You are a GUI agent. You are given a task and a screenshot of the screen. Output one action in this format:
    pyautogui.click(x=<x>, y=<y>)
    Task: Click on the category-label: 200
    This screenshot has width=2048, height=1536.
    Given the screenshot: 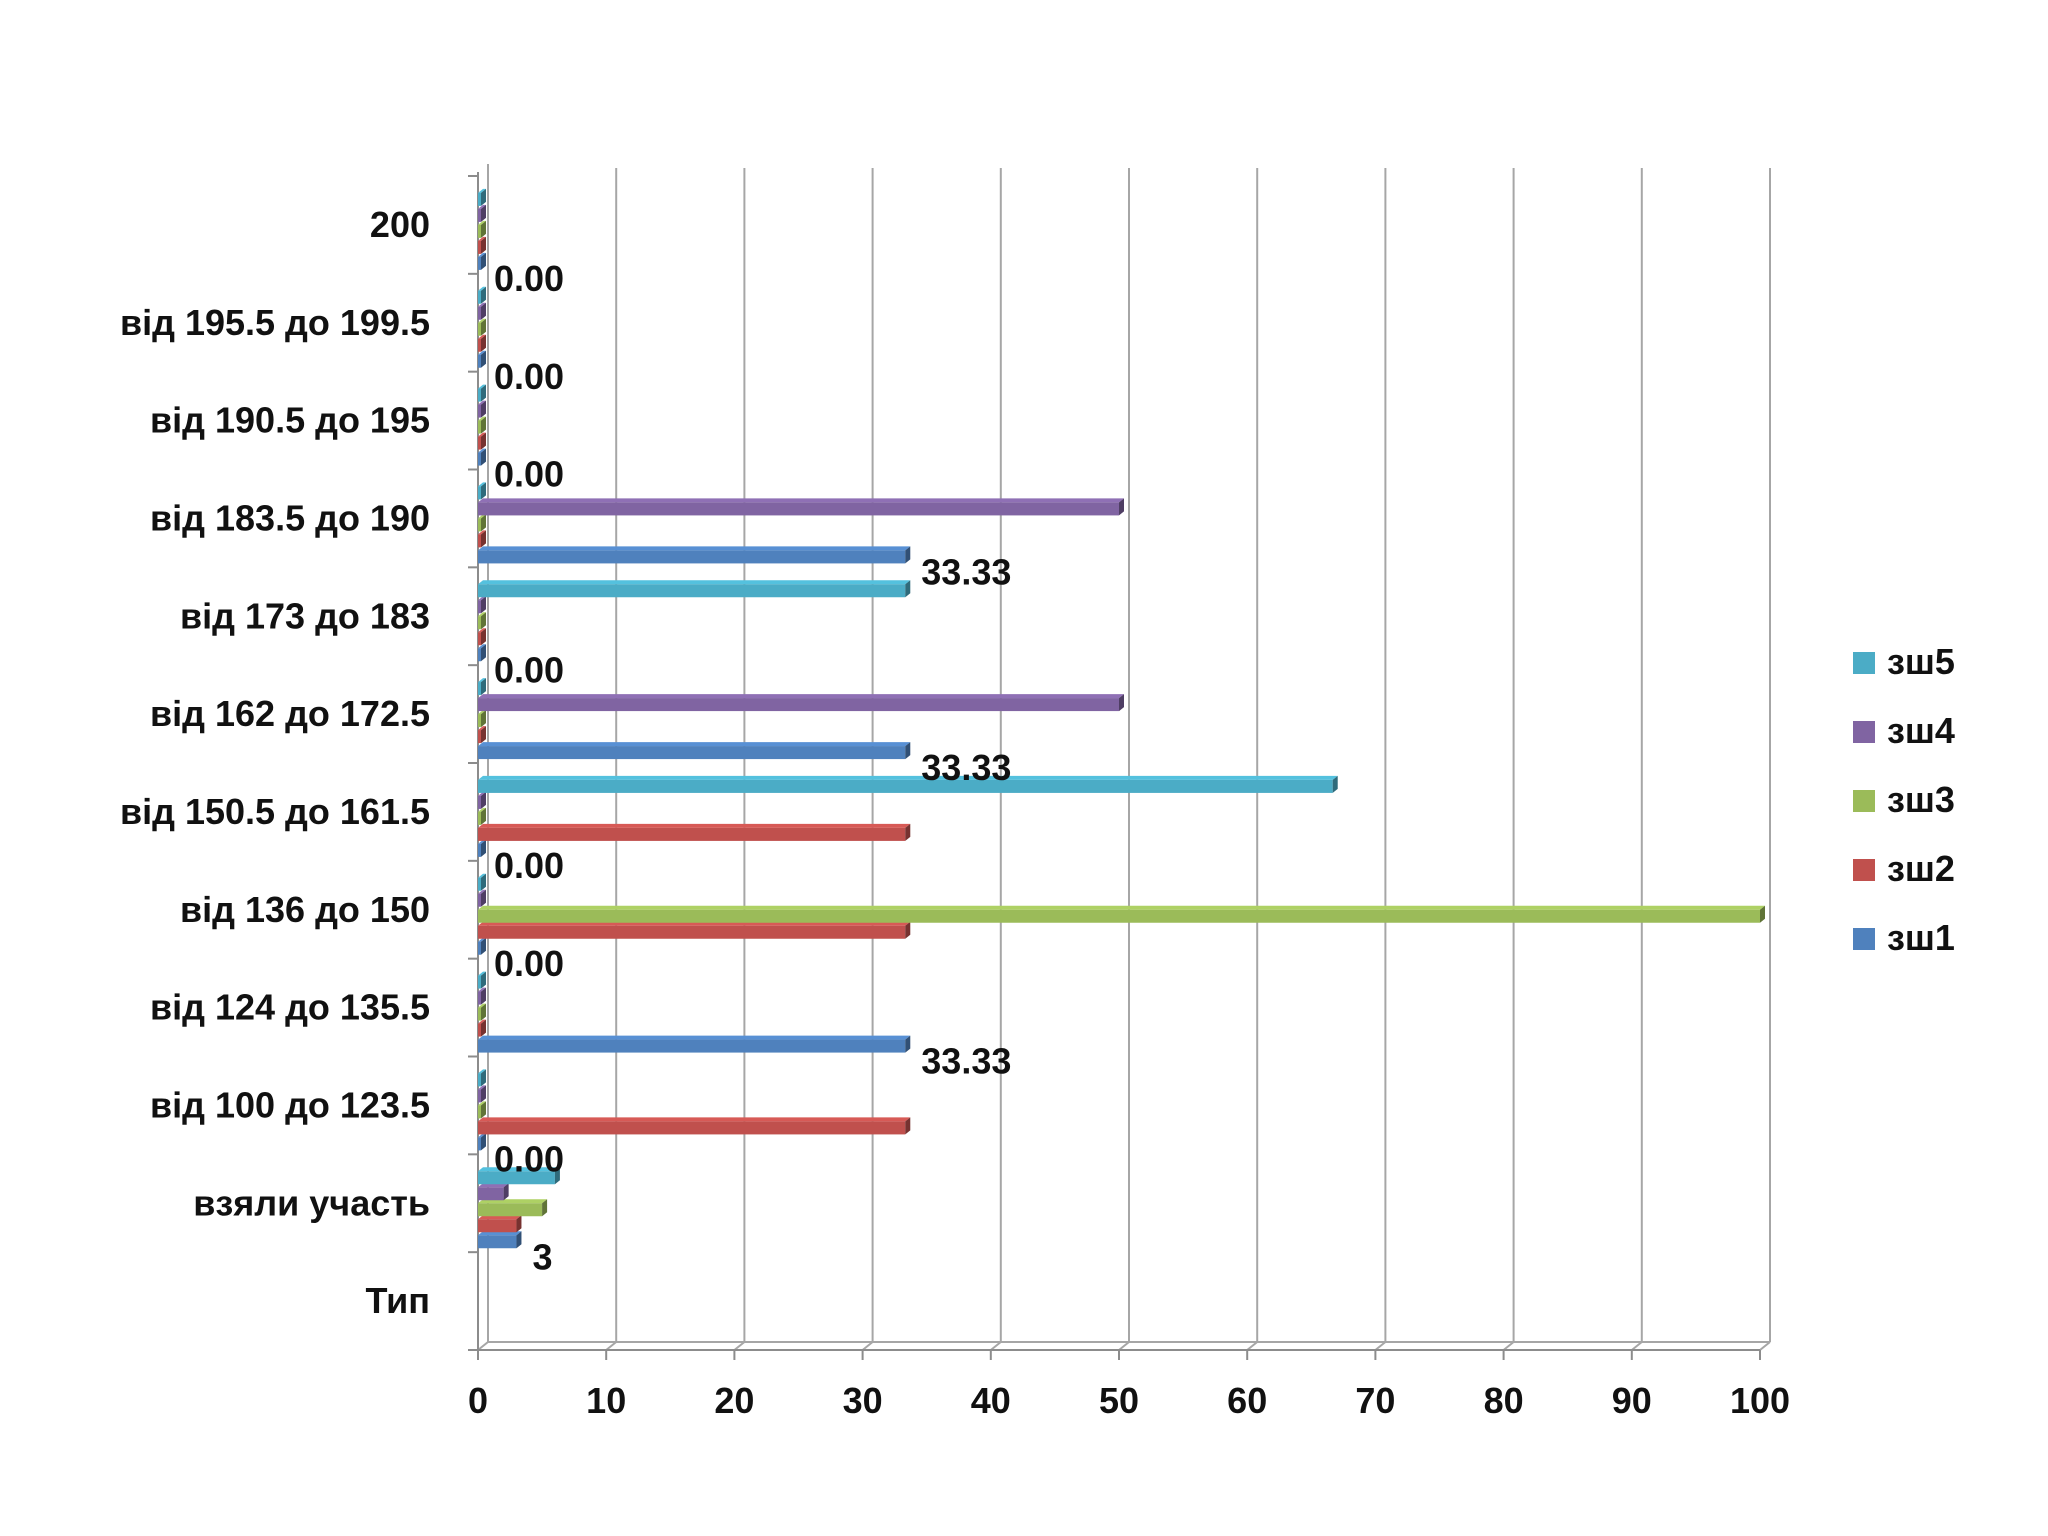 What is the action you would take?
    pyautogui.click(x=400, y=224)
    